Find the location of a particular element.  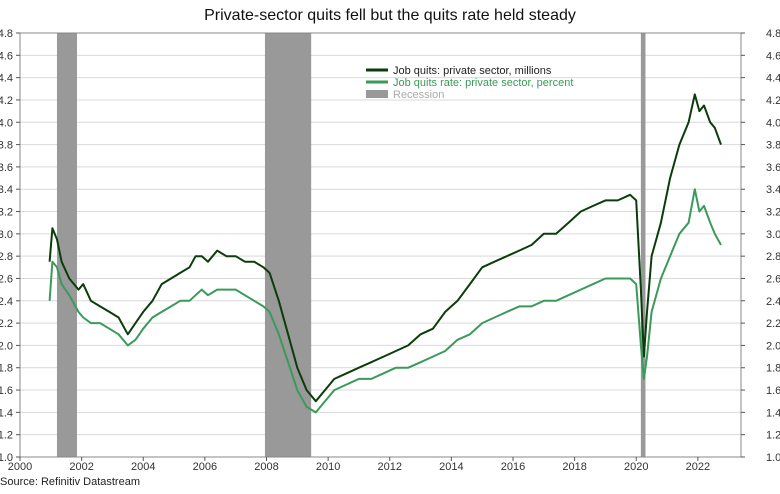

y-tick-label-right: 3.8 is located at coordinates (773, 146).